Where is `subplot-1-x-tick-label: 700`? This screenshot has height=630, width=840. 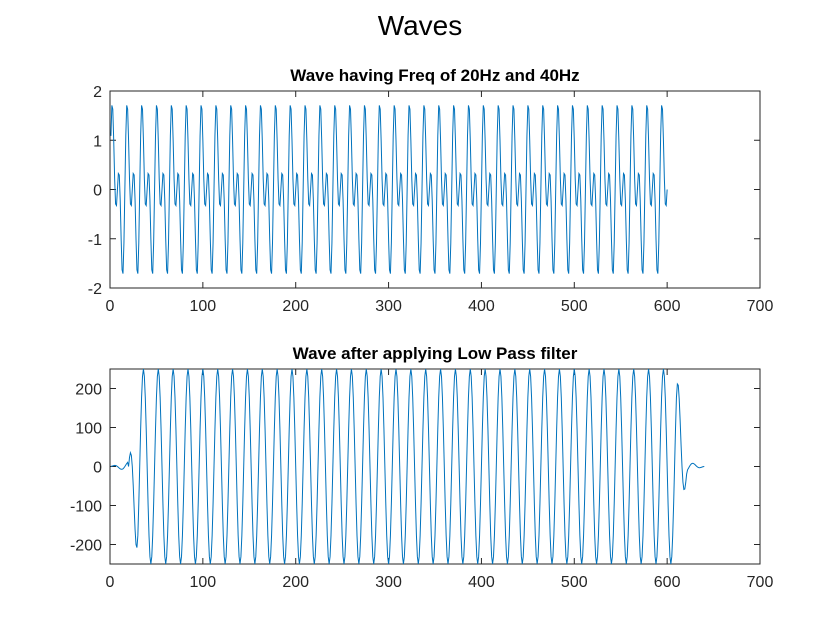 subplot-1-x-tick-label: 700 is located at coordinates (760, 306).